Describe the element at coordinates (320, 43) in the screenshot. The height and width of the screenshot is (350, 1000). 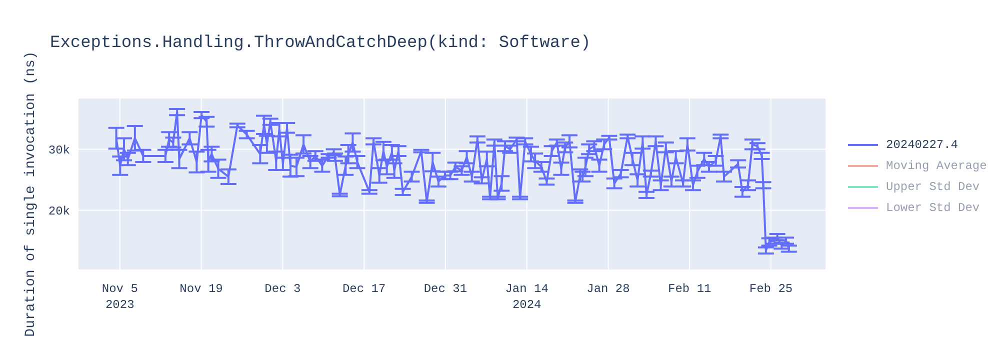
I see `chart-title: Exceptions.Handling.ThrowAndCatchDeep(kind: Software)` at that location.